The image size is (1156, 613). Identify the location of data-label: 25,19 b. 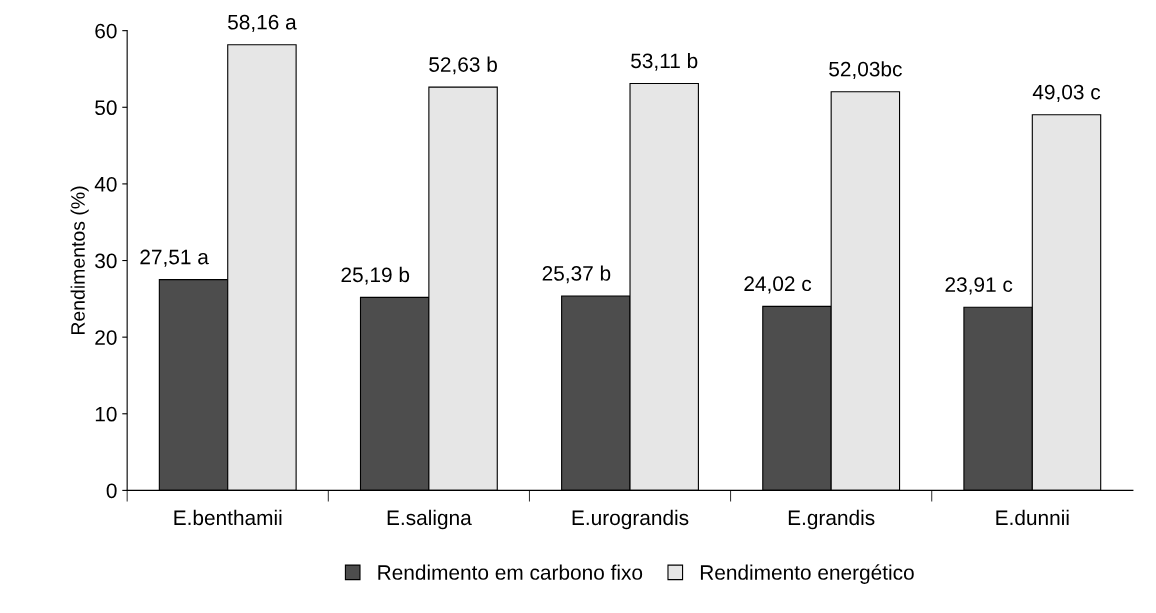
(375, 275).